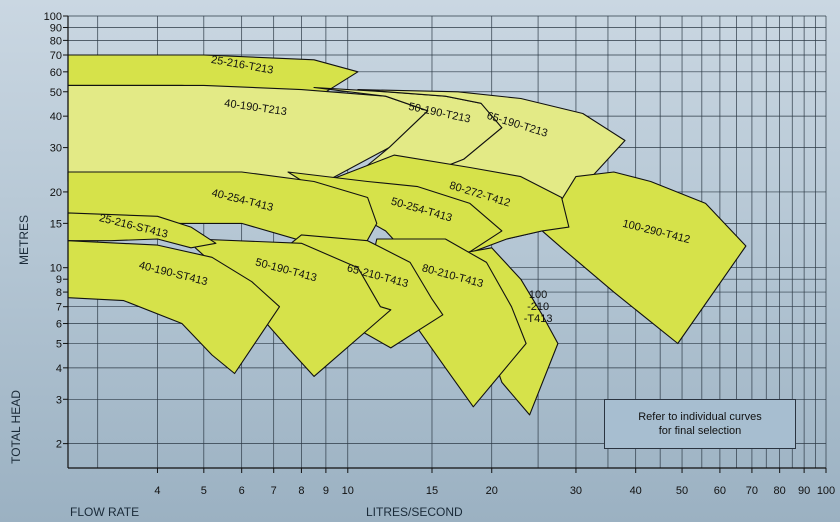 The image size is (840, 522). What do you see at coordinates (174, 307) in the screenshot?
I see `curve-region-40-190-st413` at bounding box center [174, 307].